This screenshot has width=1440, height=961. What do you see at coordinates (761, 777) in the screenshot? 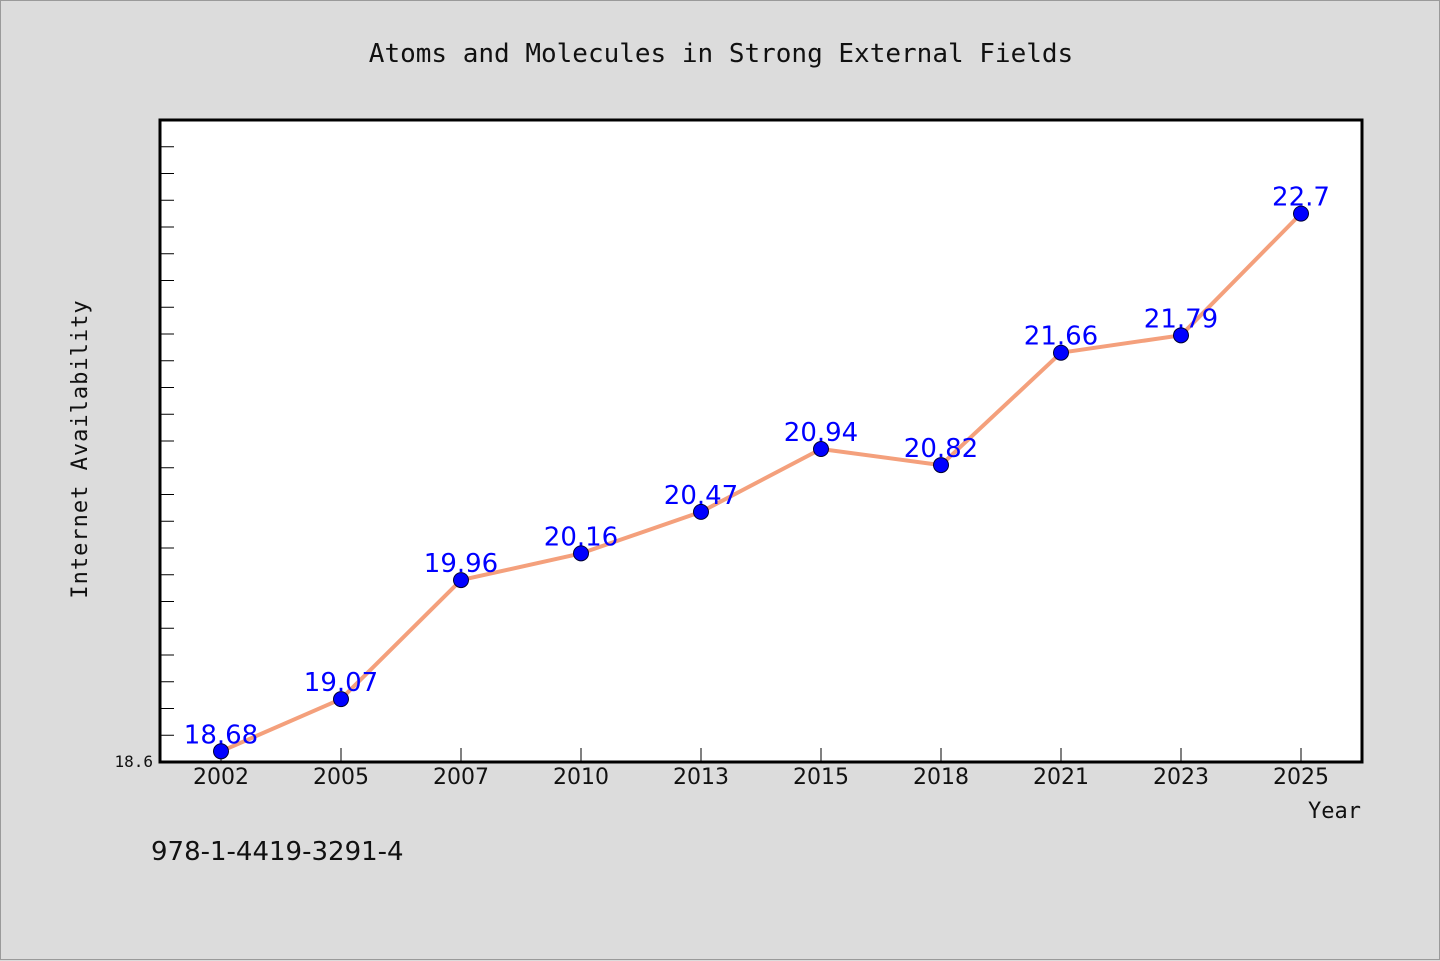
I see `x-axis-tick-labels: 2002 2005 2007 2010 2013 2015 2018 2021 2023 2025` at bounding box center [761, 777].